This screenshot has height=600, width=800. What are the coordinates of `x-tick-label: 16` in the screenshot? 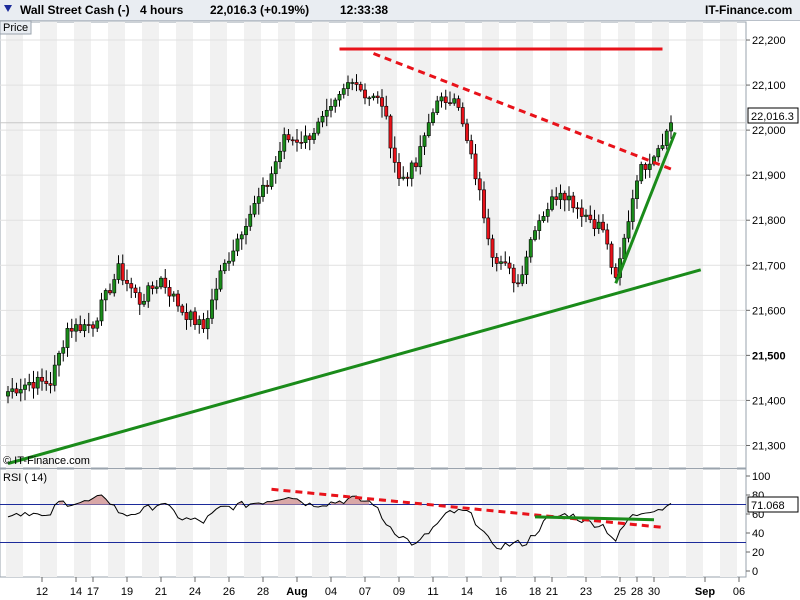 It's located at (501, 592).